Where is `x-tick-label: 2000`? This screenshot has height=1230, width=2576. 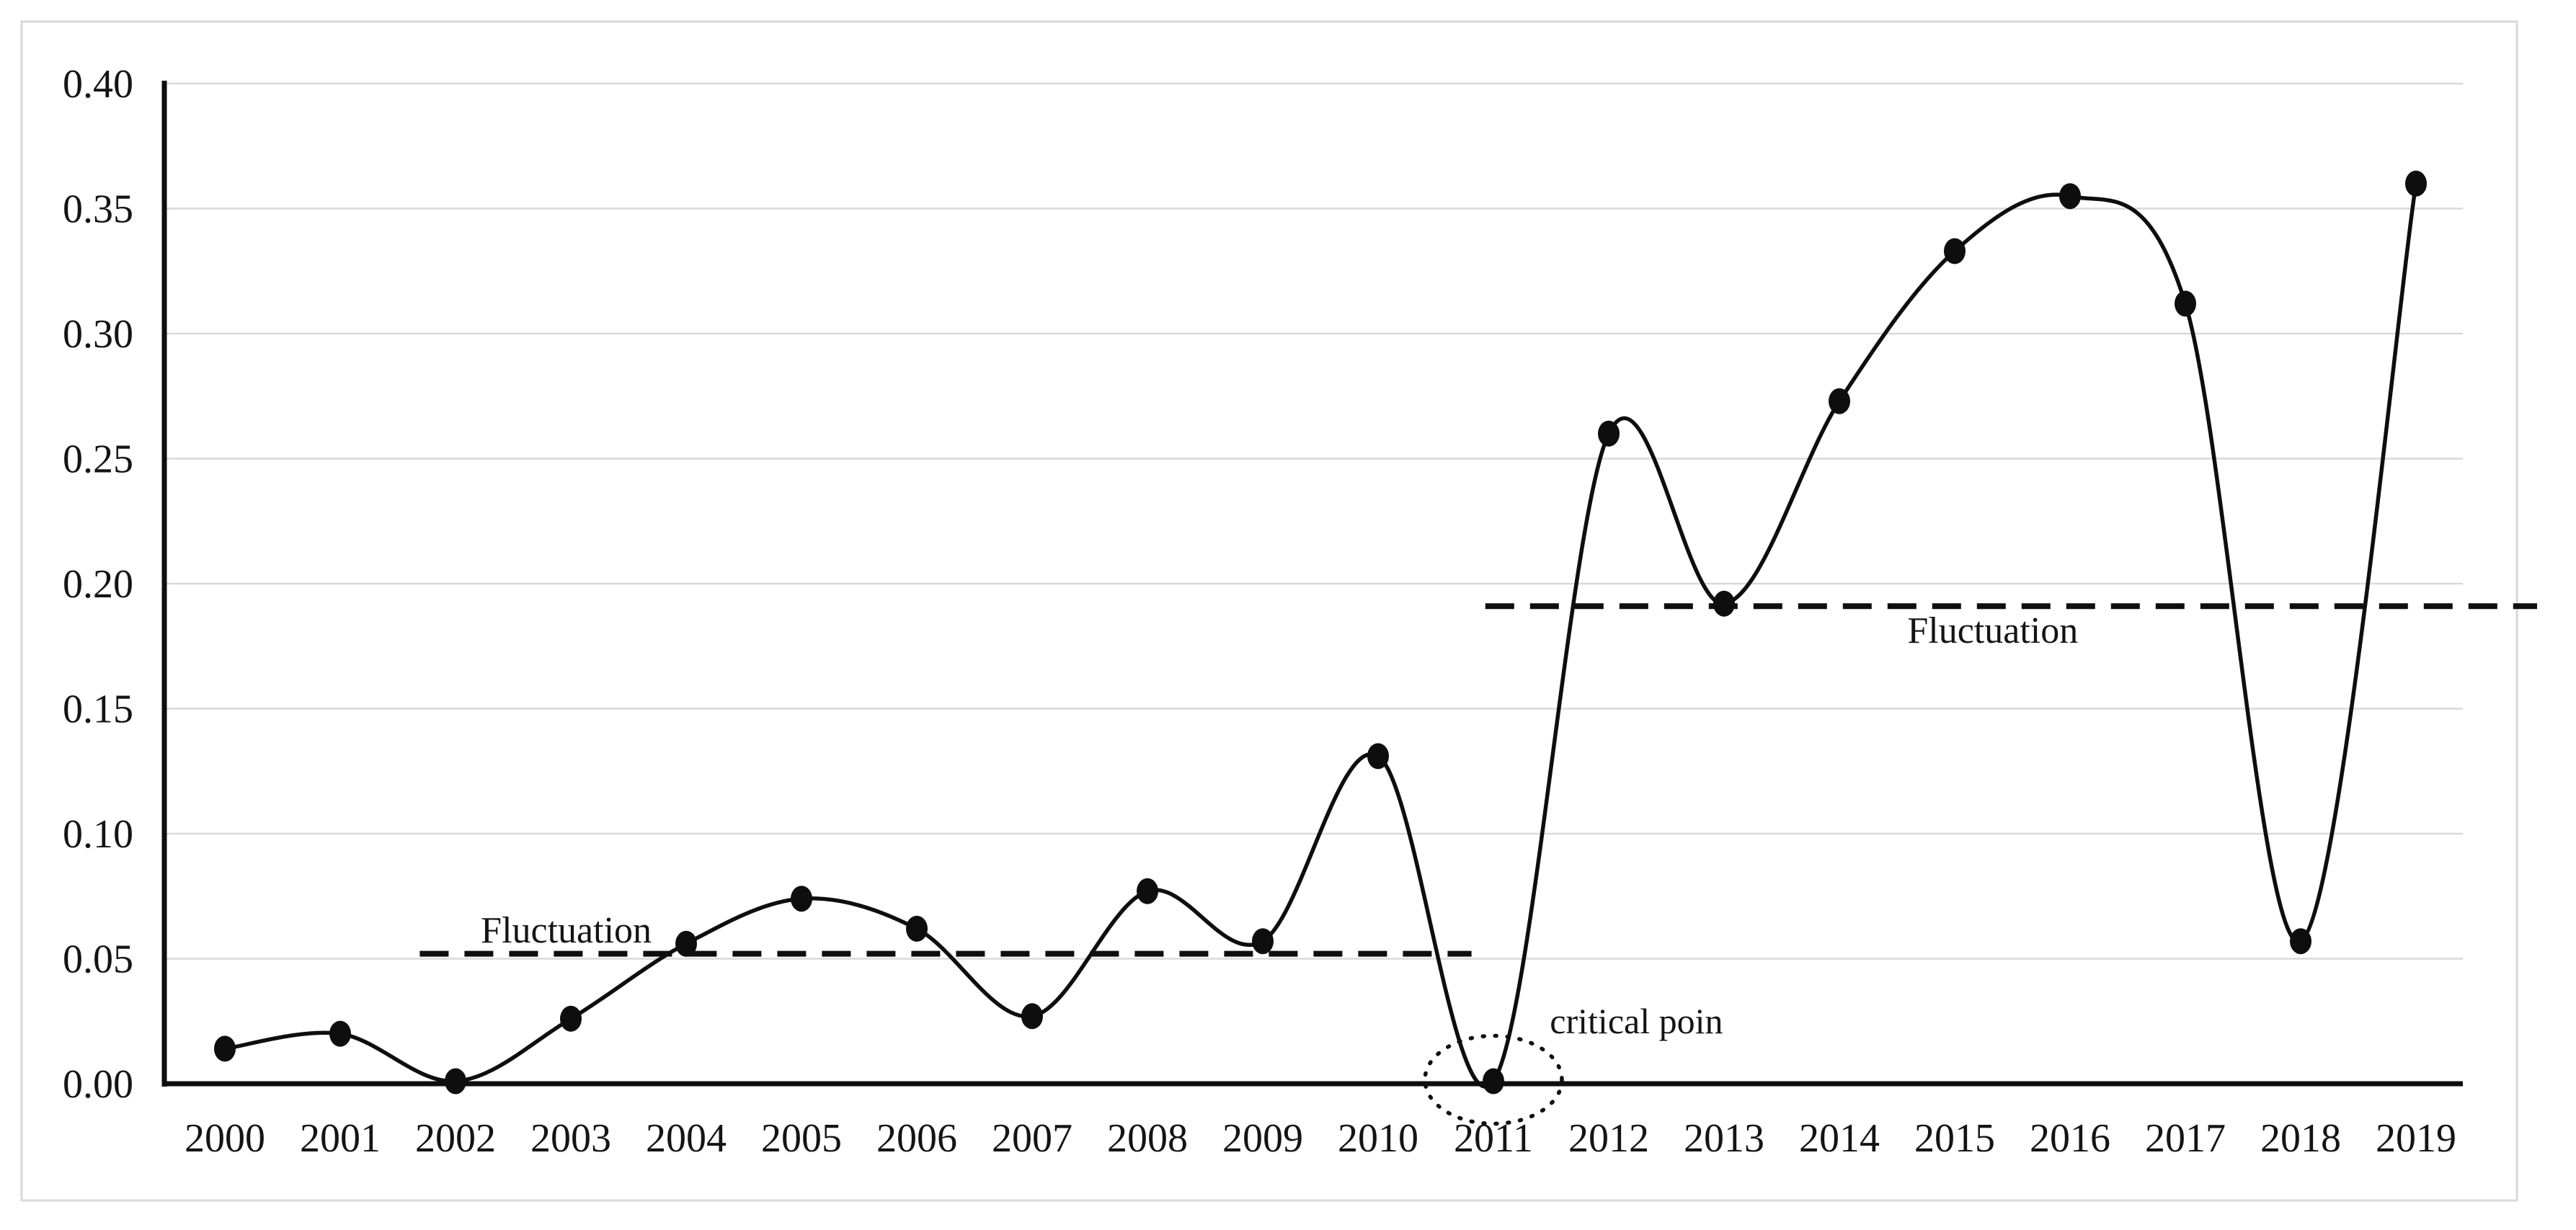 x-tick-label: 2000 is located at coordinates (225, 1138).